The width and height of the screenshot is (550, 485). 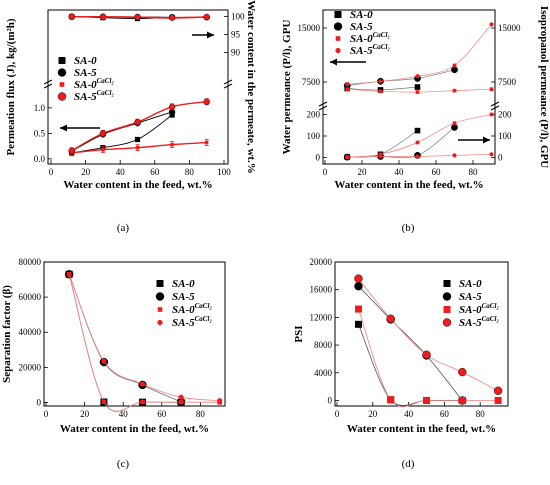 What do you see at coordinates (358, 309) in the screenshot?
I see `series-d2-point` at bounding box center [358, 309].